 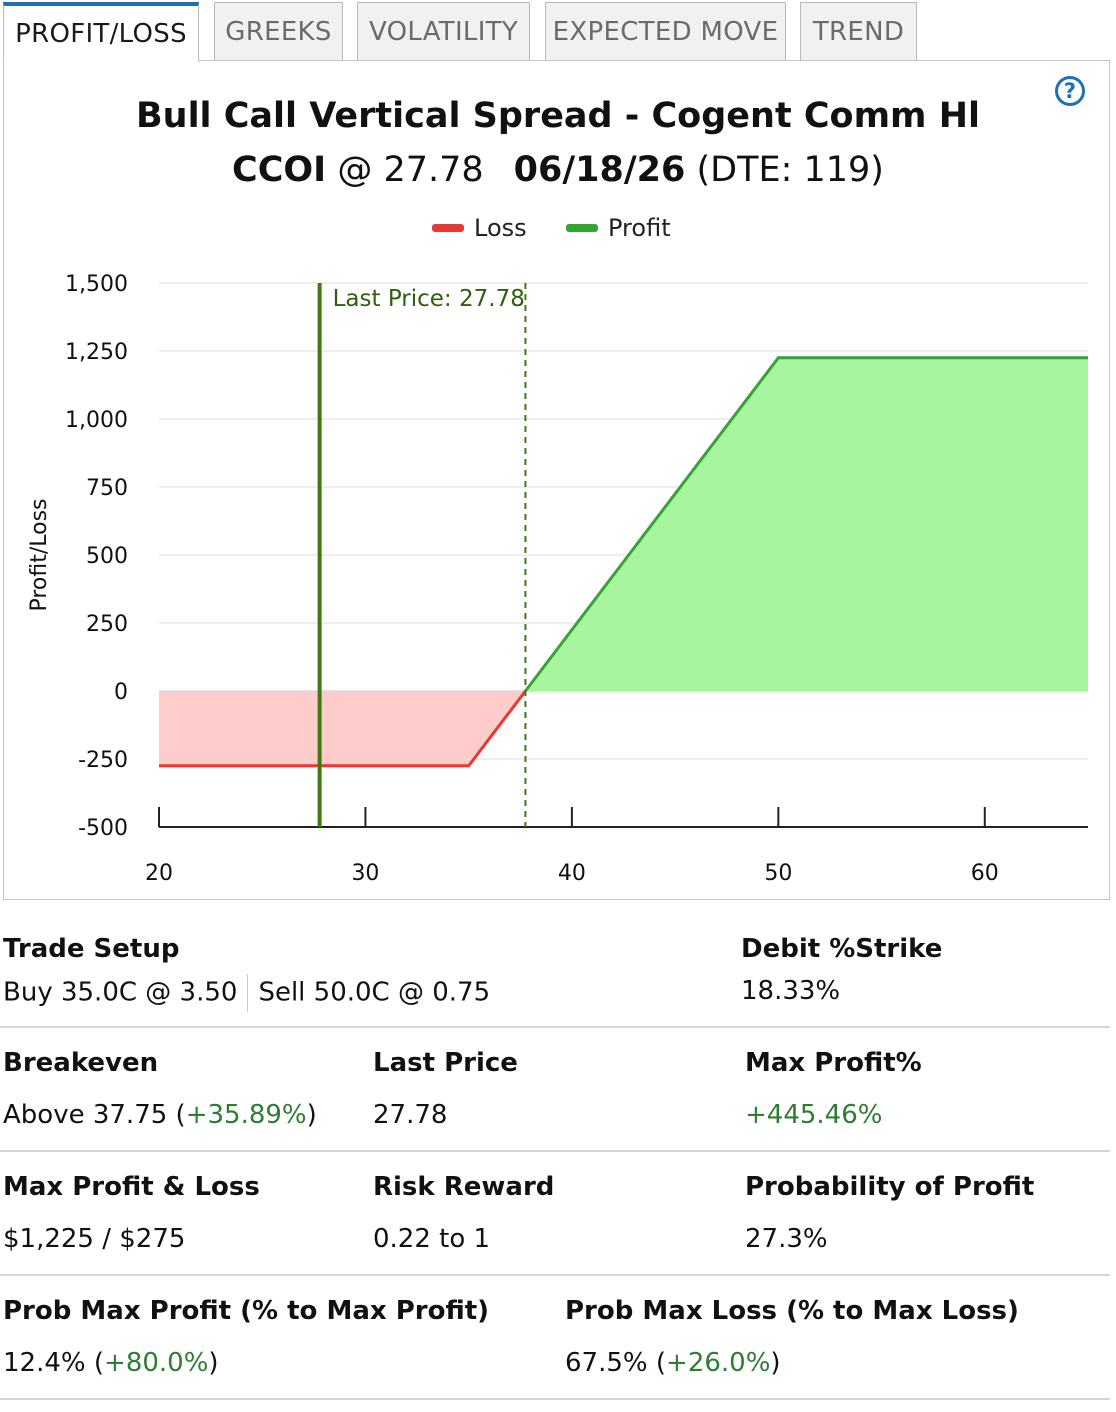 I want to click on breakeven-label: Breakeven, so click(x=81, y=1063).